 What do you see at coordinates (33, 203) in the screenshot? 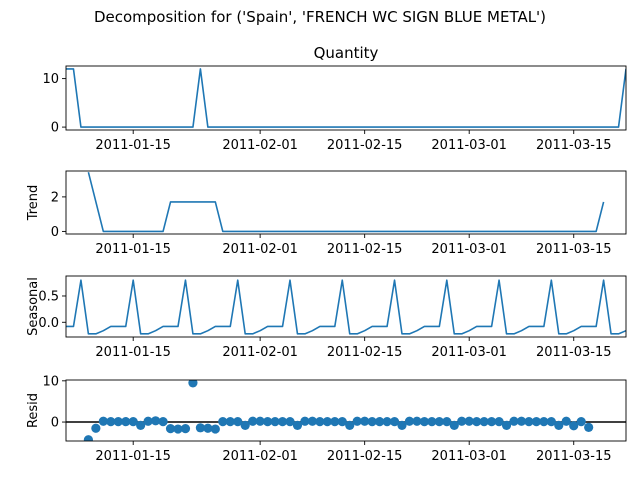
I see `y-axis-label: Trend` at bounding box center [33, 203].